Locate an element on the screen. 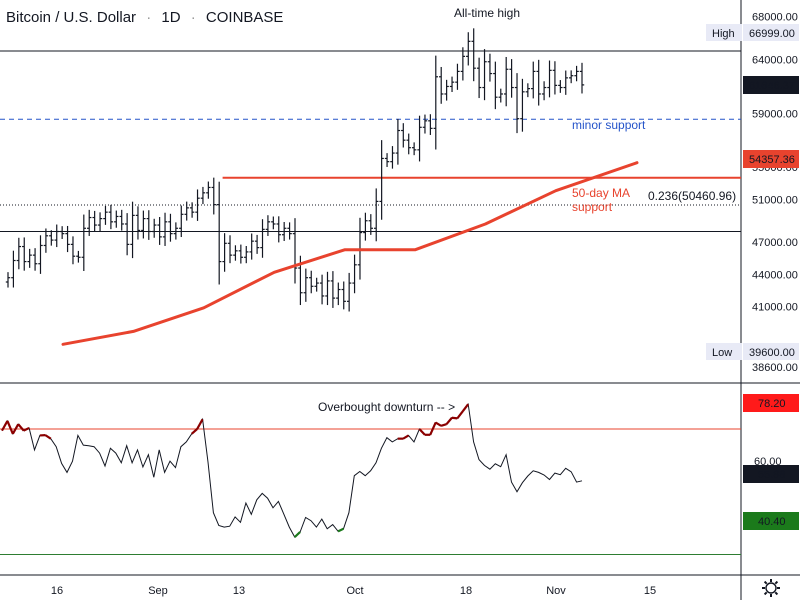 The image size is (800, 600). minor-support-annotation: minor support is located at coordinates (609, 125).